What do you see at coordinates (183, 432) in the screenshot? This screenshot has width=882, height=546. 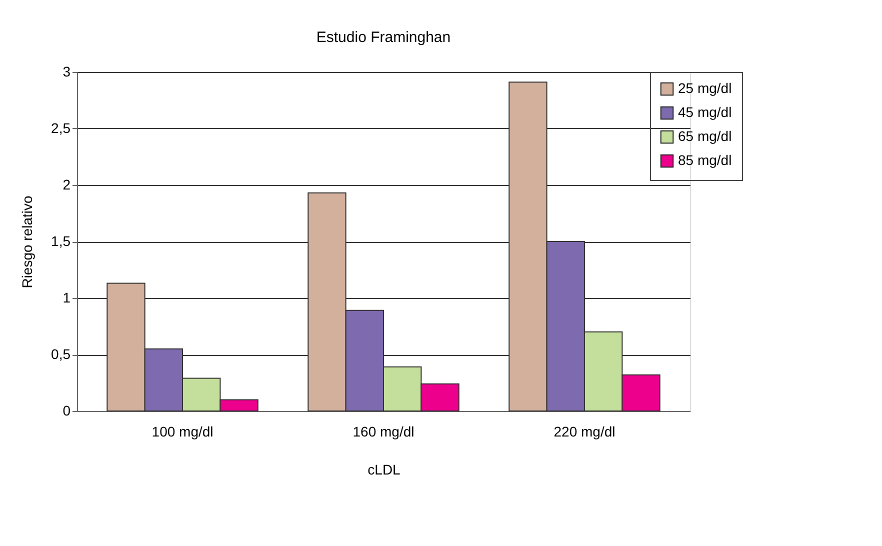 I see `x-tick-label: 100 mg/dl` at bounding box center [183, 432].